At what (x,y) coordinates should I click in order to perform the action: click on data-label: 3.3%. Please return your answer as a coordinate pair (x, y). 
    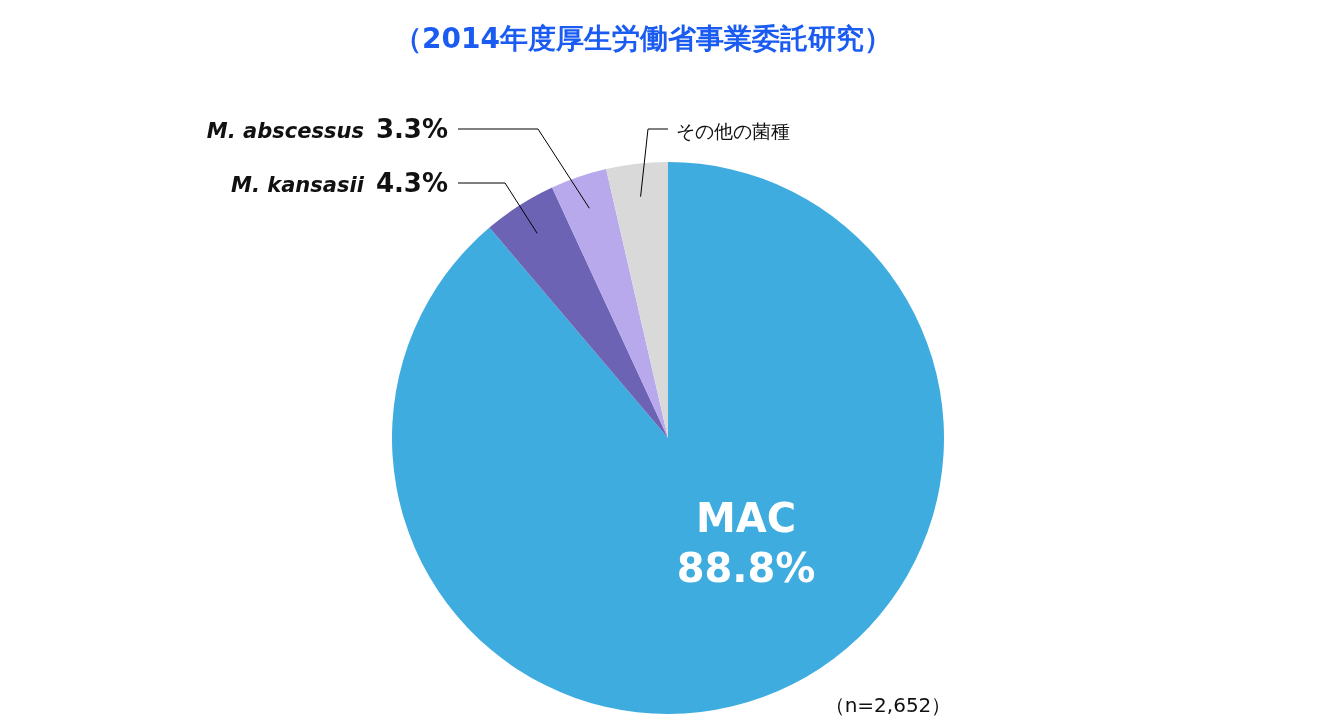
    Looking at the image, I should click on (411, 129).